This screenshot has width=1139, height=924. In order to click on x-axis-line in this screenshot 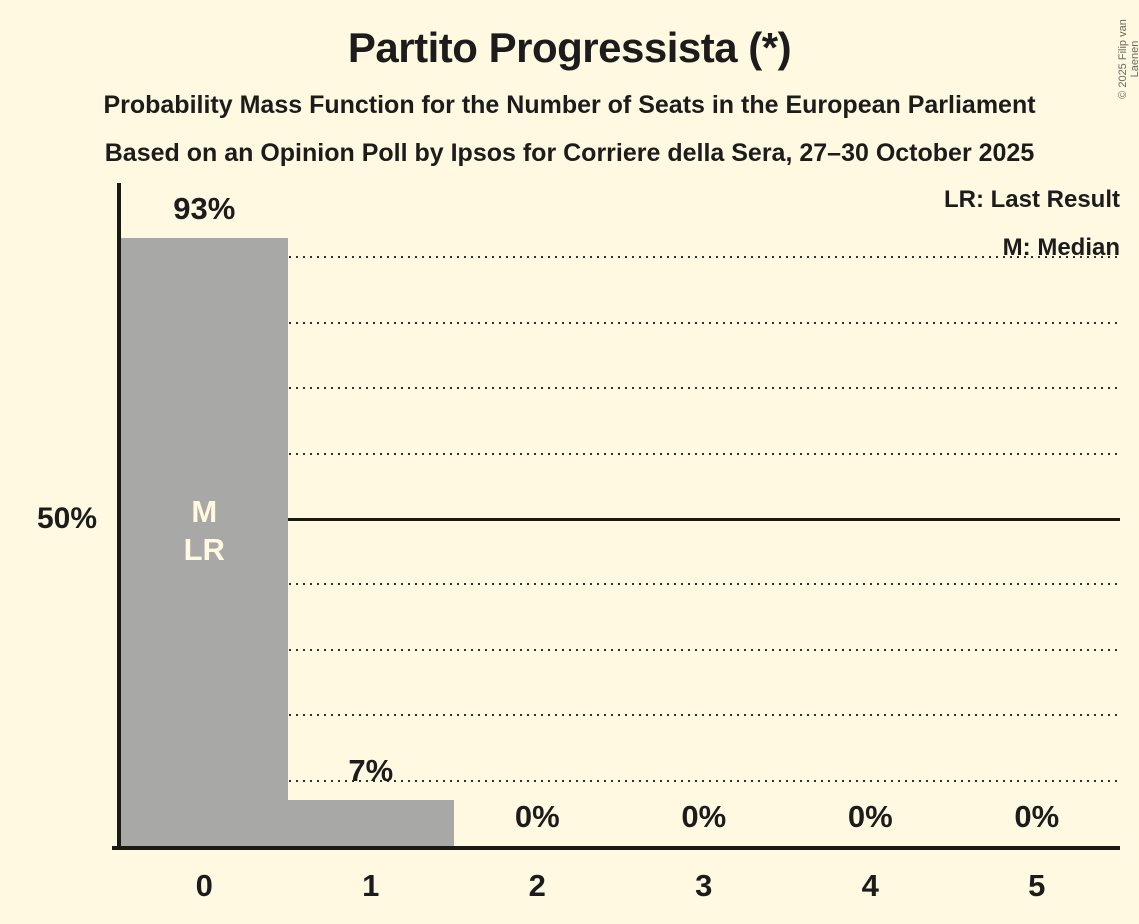, I will do `click(616, 848)`.